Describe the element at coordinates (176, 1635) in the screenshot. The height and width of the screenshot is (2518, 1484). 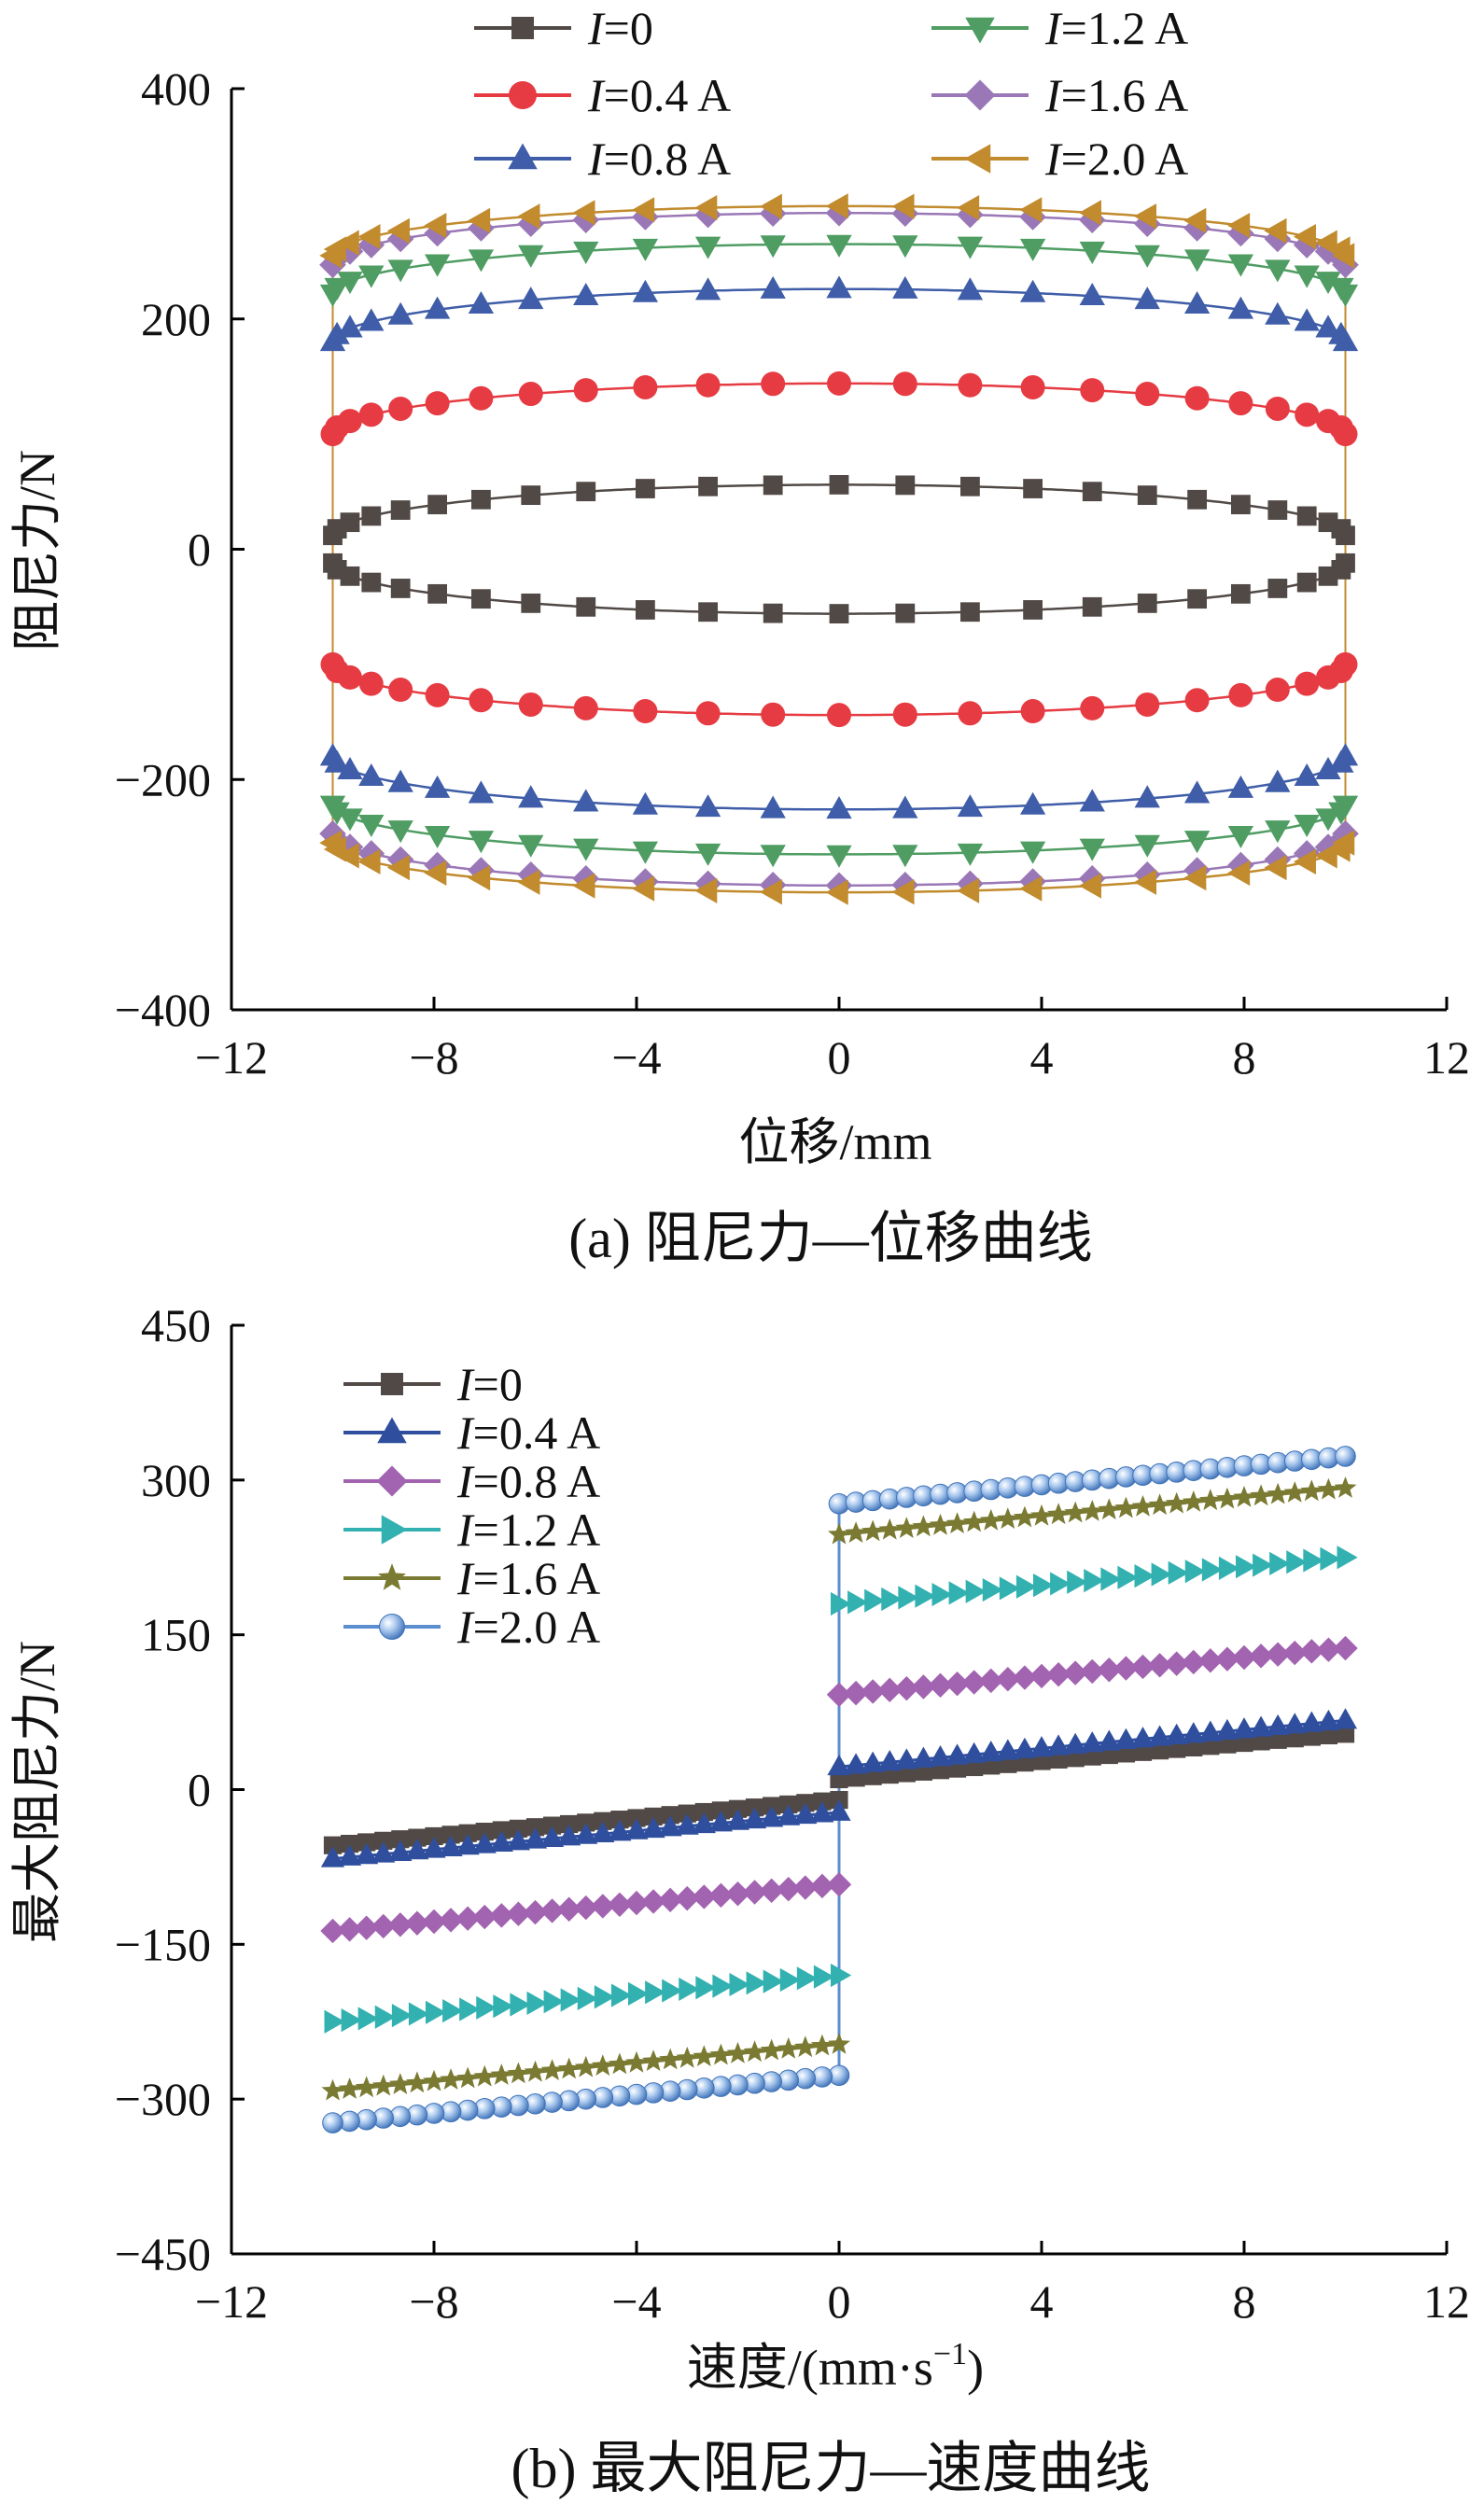
I see `y-tick-label: 150` at that location.